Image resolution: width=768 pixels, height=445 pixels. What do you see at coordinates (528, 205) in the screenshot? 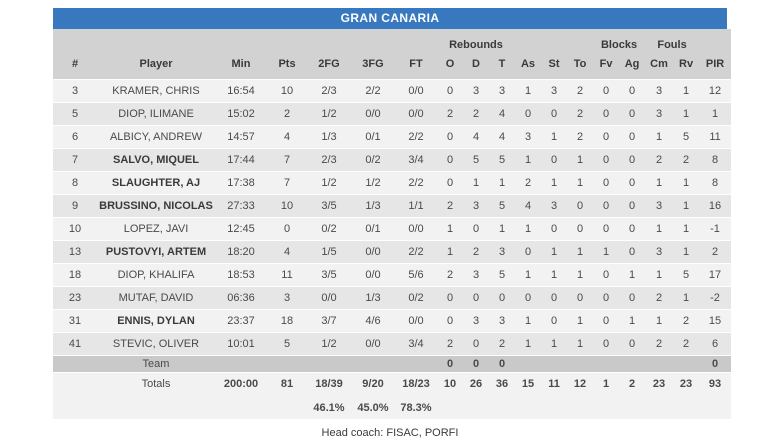
I see `assists-cell: 4` at bounding box center [528, 205].